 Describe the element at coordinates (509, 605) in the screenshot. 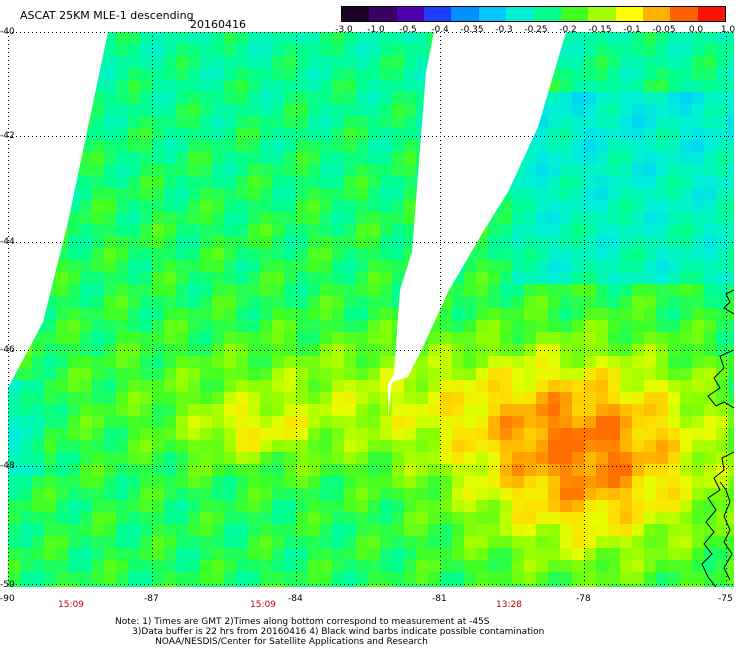

I see `time-label: 13:28` at that location.